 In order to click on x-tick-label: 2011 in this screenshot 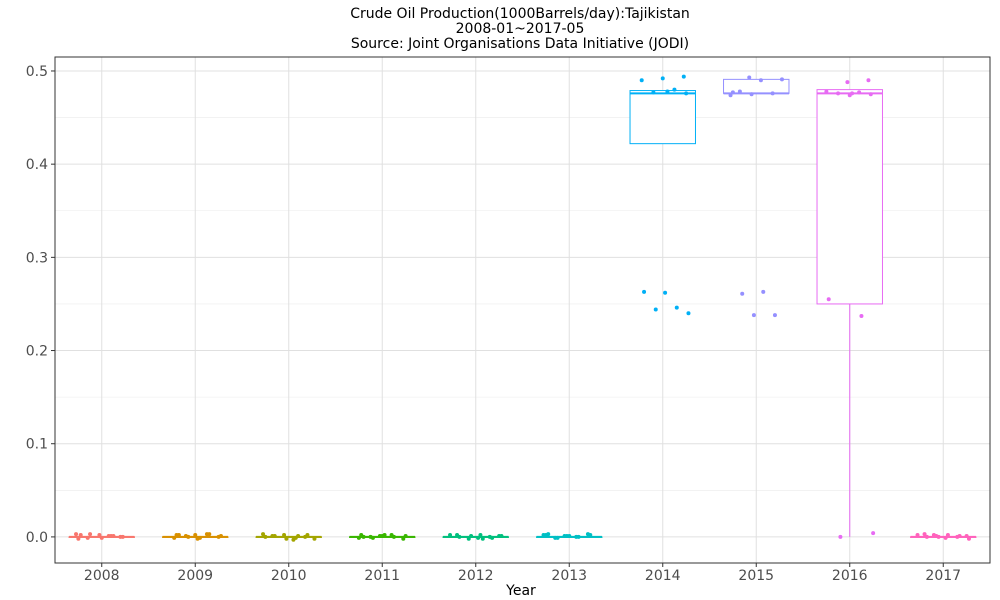, I will do `click(382, 576)`.